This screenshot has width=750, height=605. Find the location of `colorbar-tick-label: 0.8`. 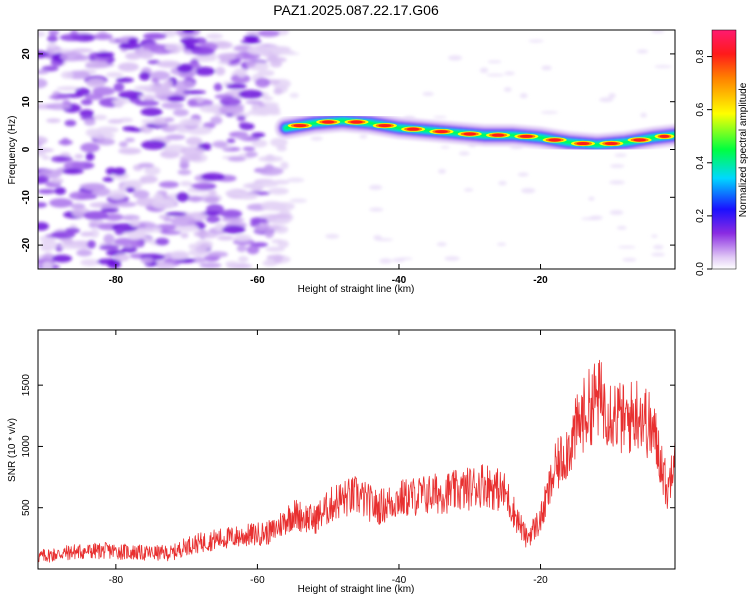

colorbar-tick-label: 0.8 is located at coordinates (700, 56).